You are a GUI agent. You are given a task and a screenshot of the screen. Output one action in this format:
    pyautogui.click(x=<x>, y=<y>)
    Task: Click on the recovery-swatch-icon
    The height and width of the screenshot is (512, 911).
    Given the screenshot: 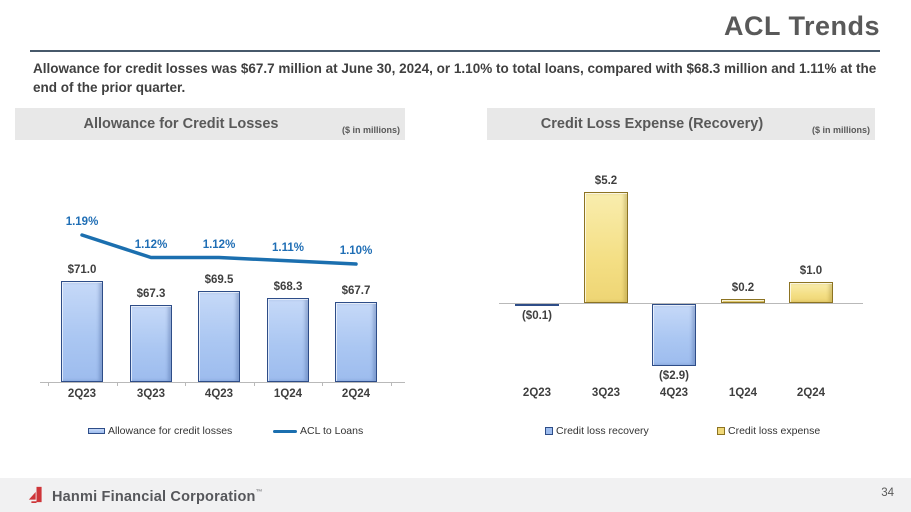 What is the action you would take?
    pyautogui.click(x=549, y=431)
    